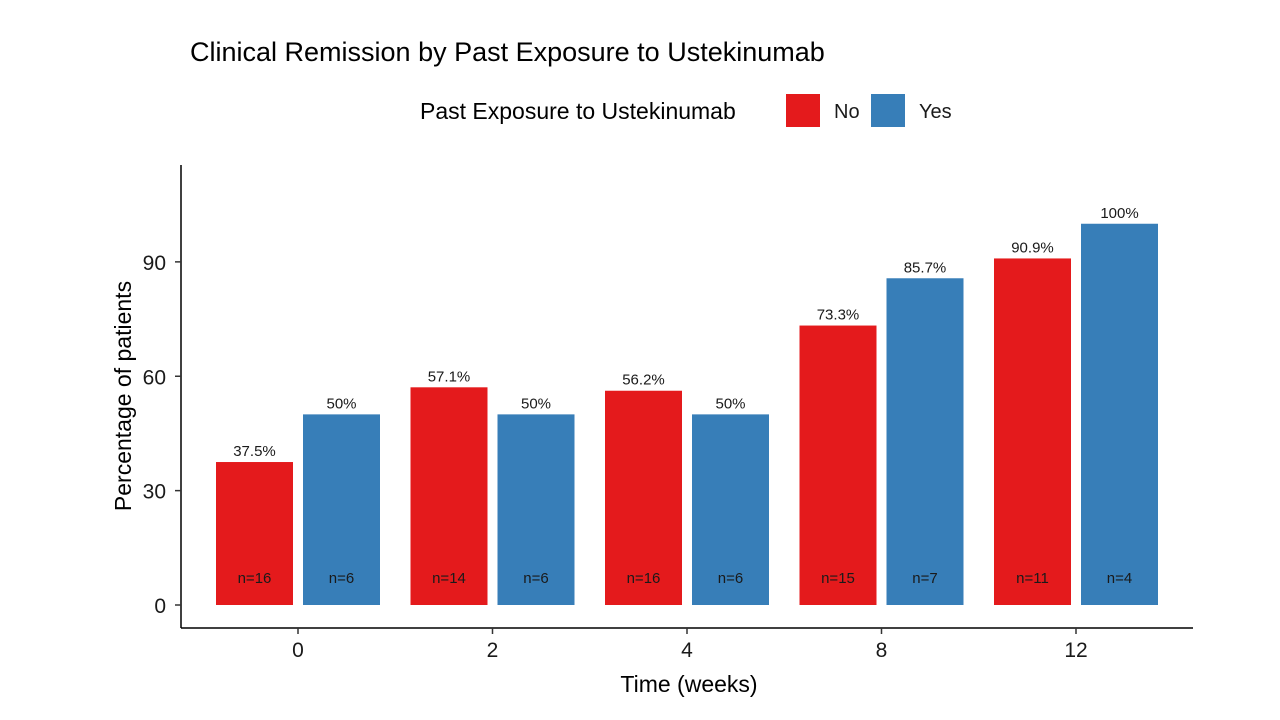 The width and height of the screenshot is (1280, 720). I want to click on legend-label-yes: Yes, so click(935, 112).